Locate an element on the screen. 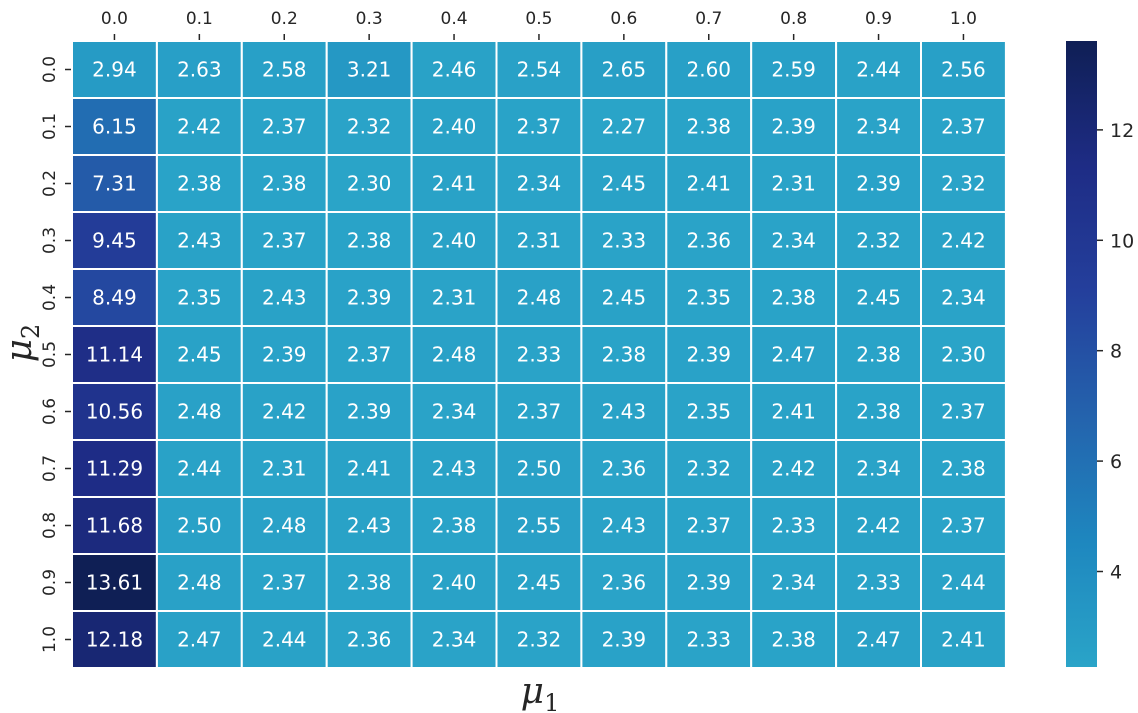 Image resolution: width=1138 pixels, height=713 pixels. y-tick-label: 0.8 is located at coordinates (50, 525).